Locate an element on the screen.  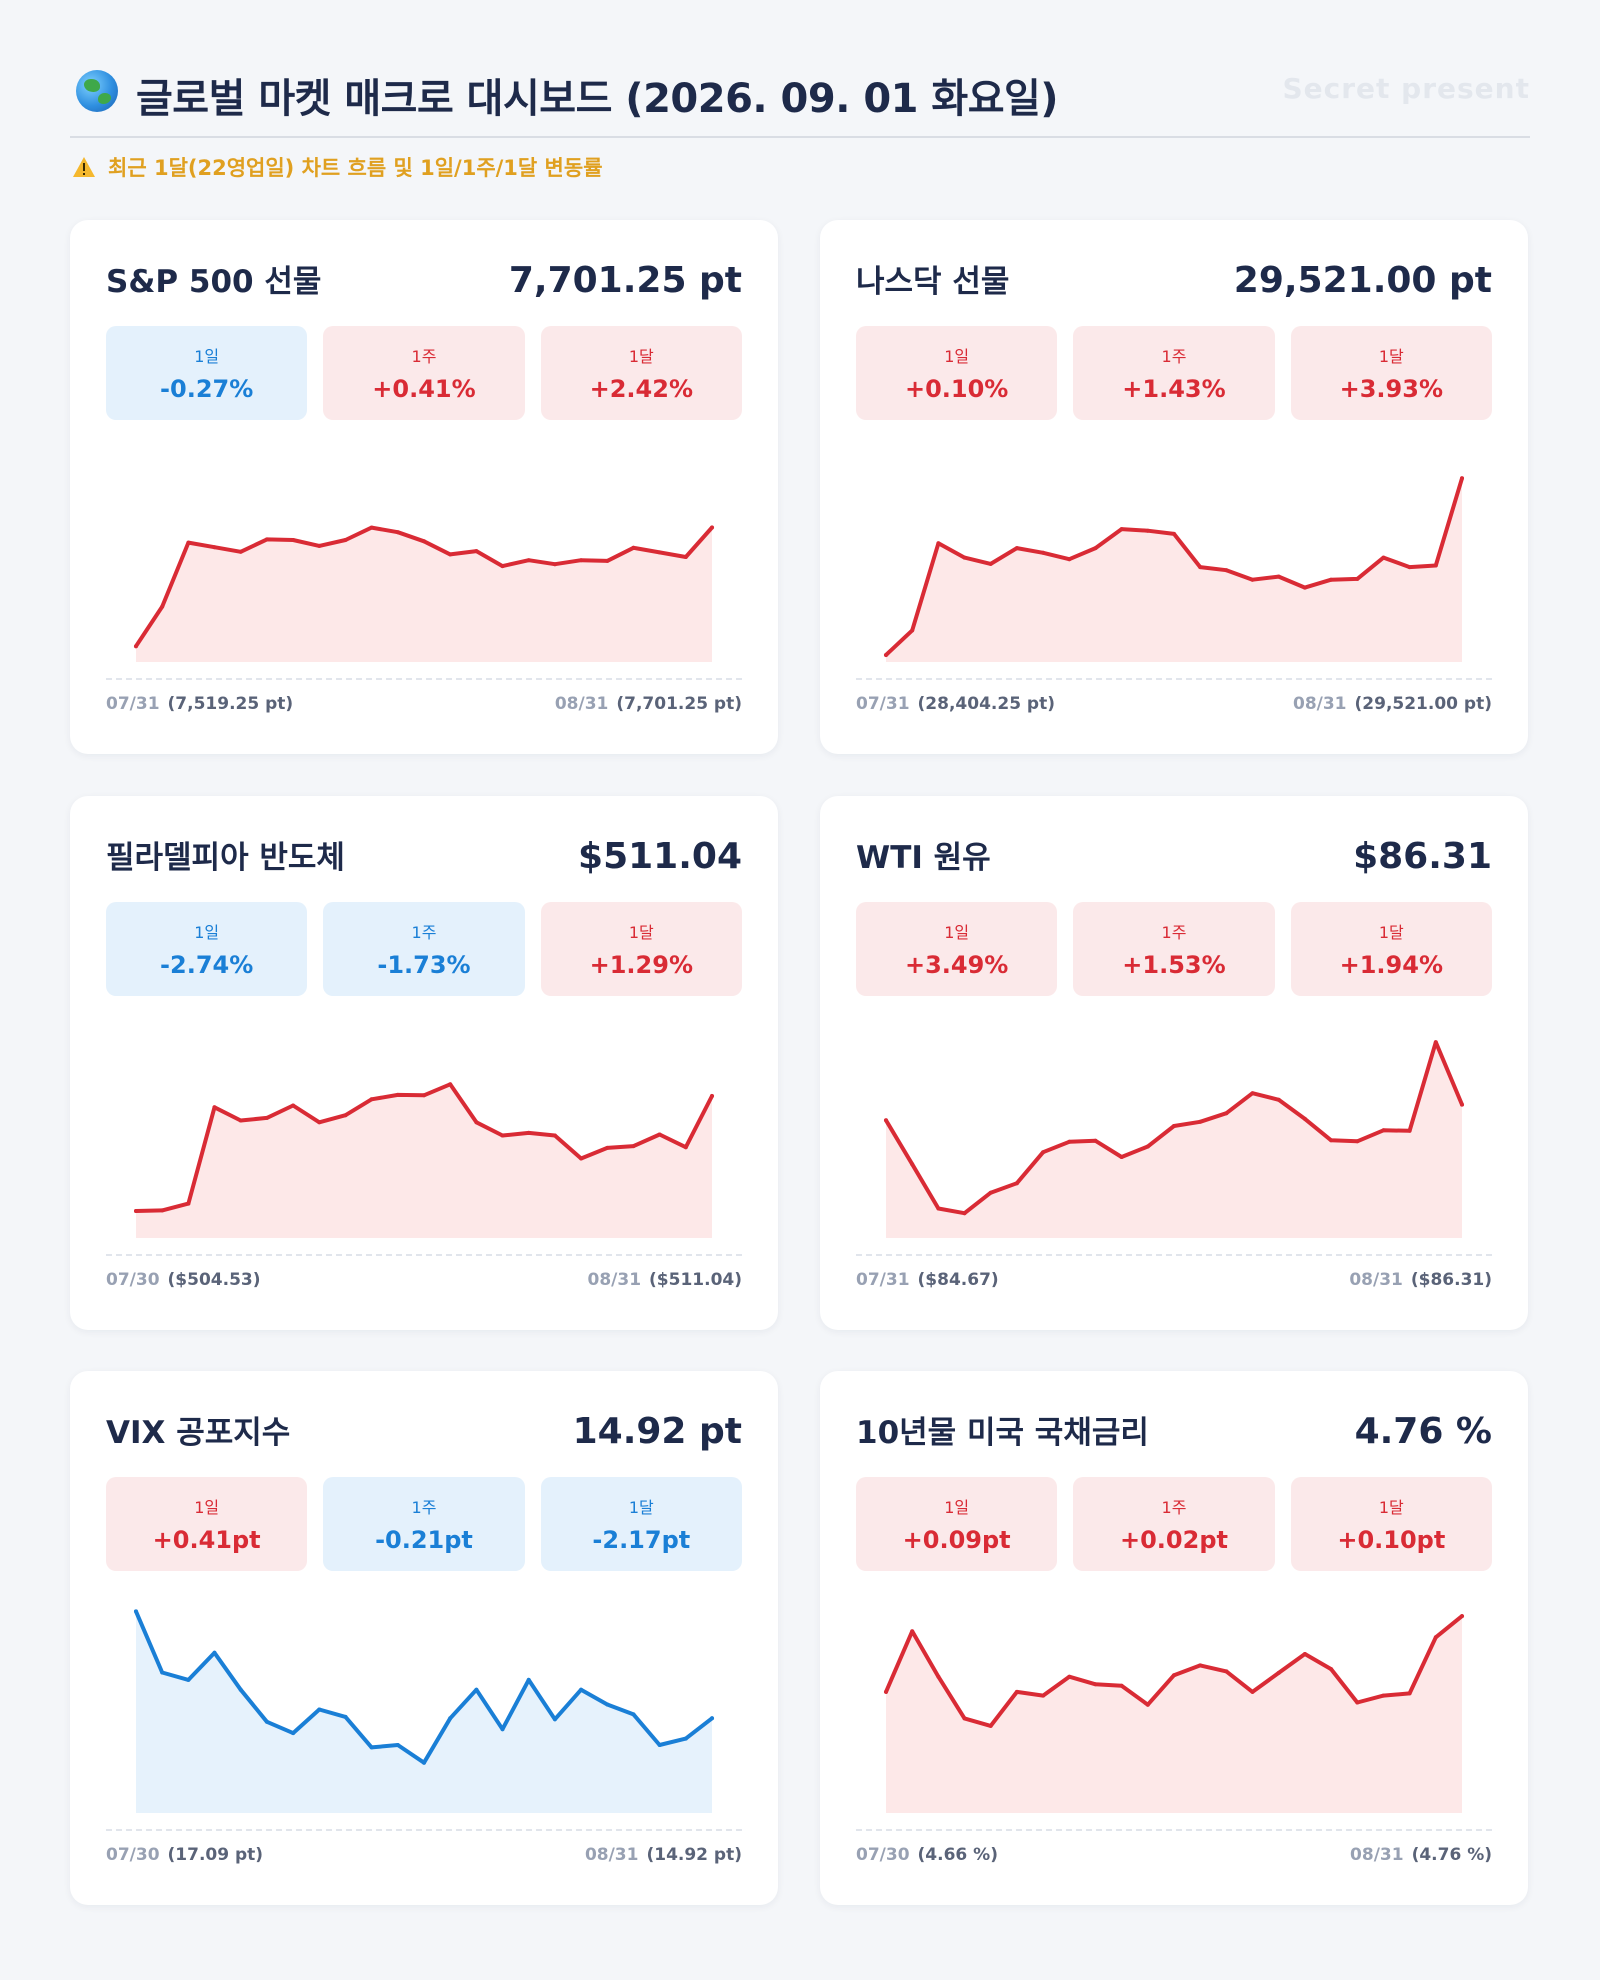
end-value: (14.92 pt) is located at coordinates (694, 1855).